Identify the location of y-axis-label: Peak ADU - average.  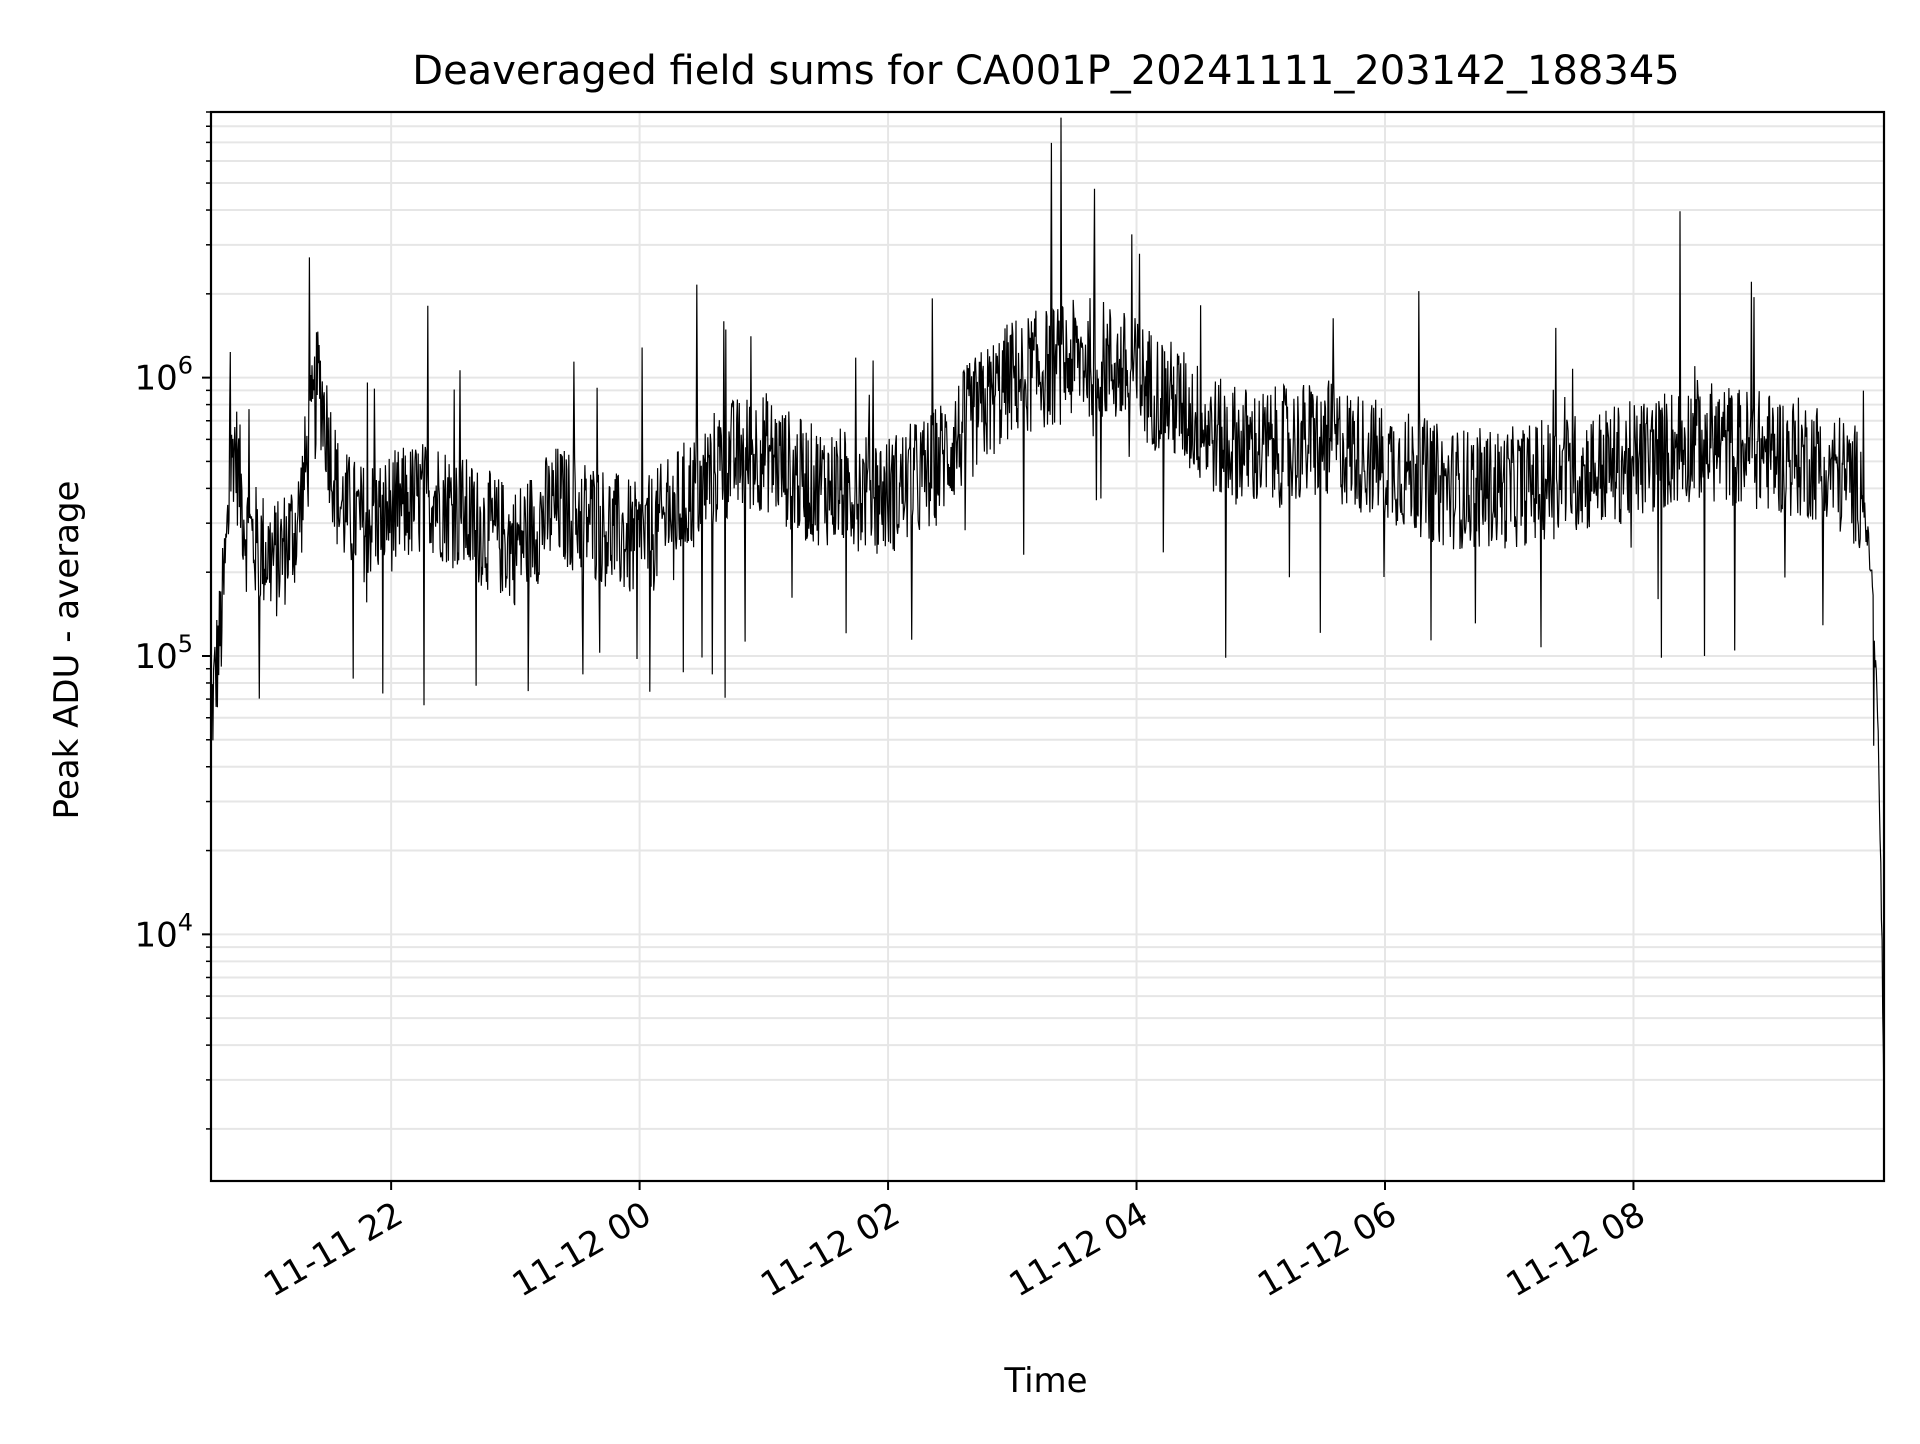
(67, 650).